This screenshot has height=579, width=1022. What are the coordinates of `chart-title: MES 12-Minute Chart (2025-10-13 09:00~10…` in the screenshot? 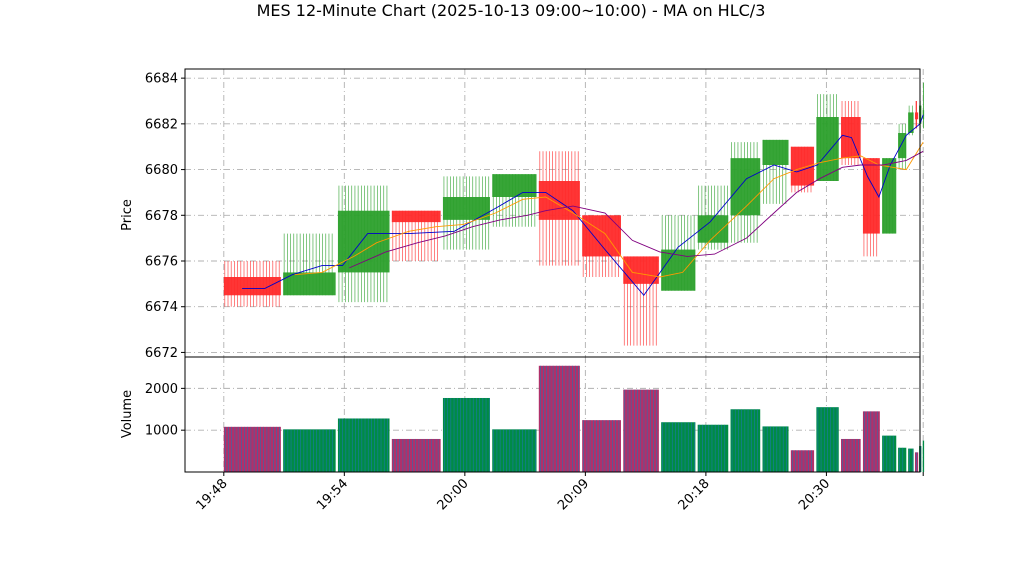 It's located at (511, 10).